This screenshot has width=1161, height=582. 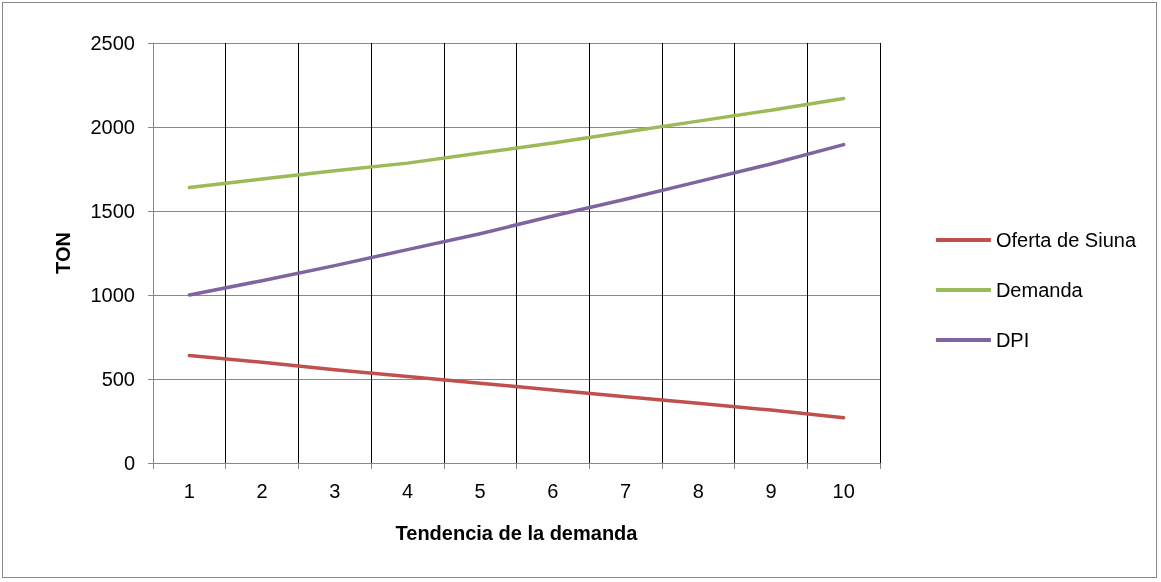 I want to click on y-tick-label: 1500, so click(x=112, y=211).